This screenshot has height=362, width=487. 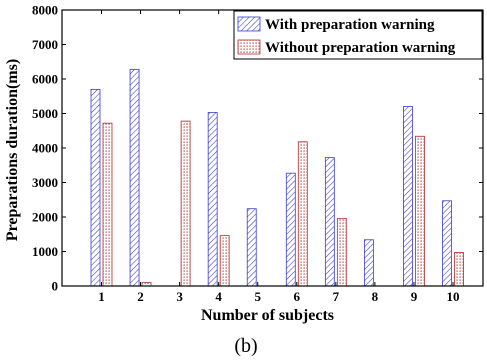 I want to click on legend-label-without-warning: Without preparation warning, so click(x=360, y=48).